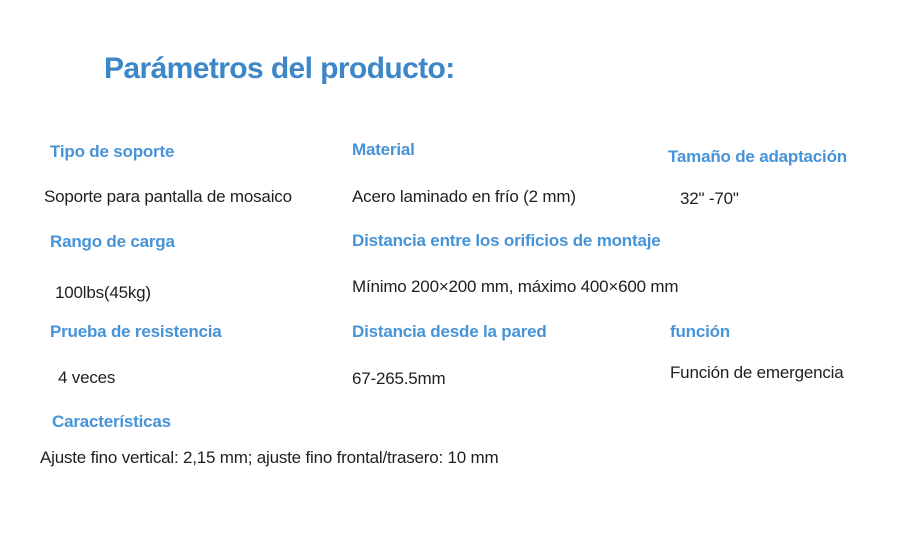 Image resolution: width=902 pixels, height=558 pixels. What do you see at coordinates (700, 331) in the screenshot?
I see `param-label-funcion: función` at bounding box center [700, 331].